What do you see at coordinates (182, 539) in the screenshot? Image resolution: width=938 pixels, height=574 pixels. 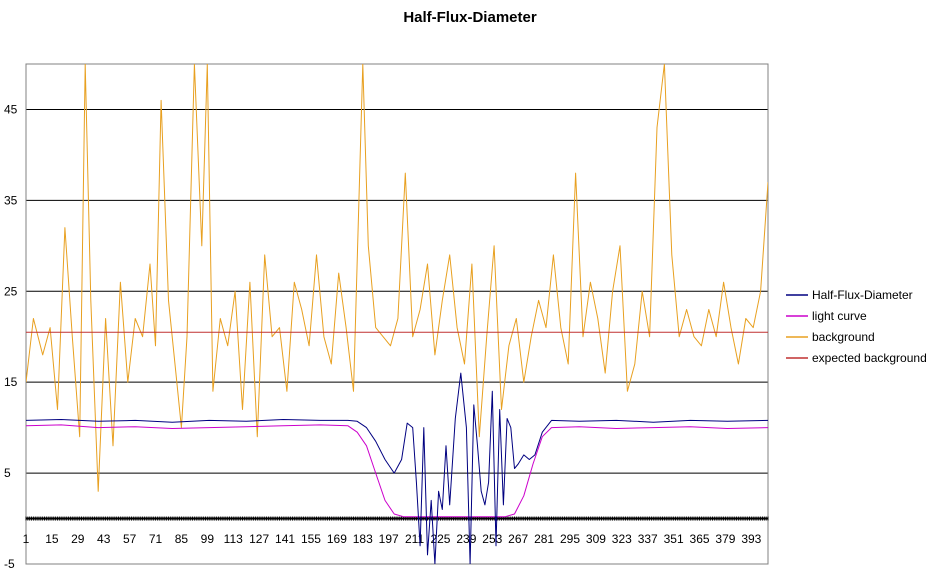 I see `x-tick-label: 85` at bounding box center [182, 539].